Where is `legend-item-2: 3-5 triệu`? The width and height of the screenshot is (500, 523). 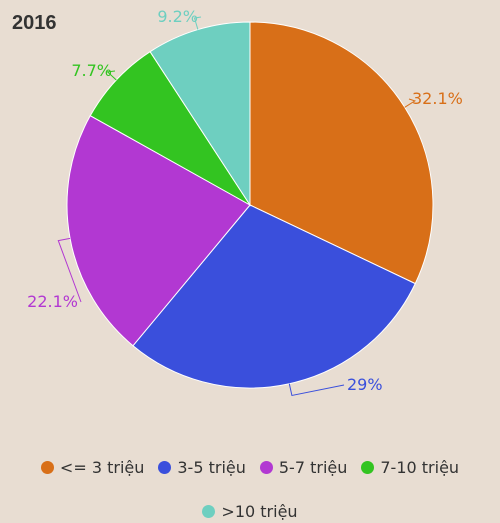
legend-item-2: 3-5 triệu is located at coordinates (202, 467).